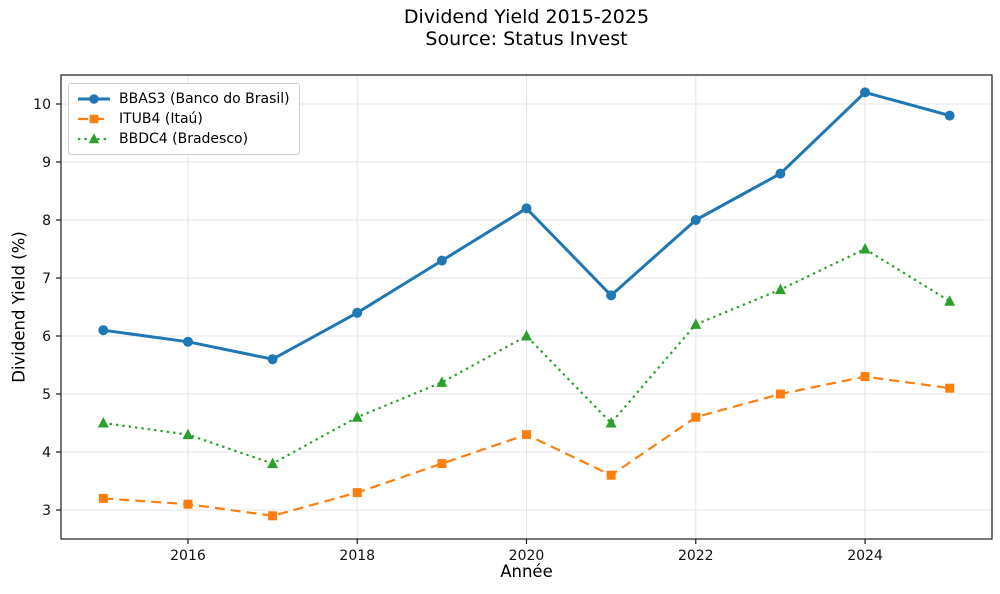 The width and height of the screenshot is (1000, 594). What do you see at coordinates (526, 39) in the screenshot?
I see `chart-subtitle: Source: Status Invest` at bounding box center [526, 39].